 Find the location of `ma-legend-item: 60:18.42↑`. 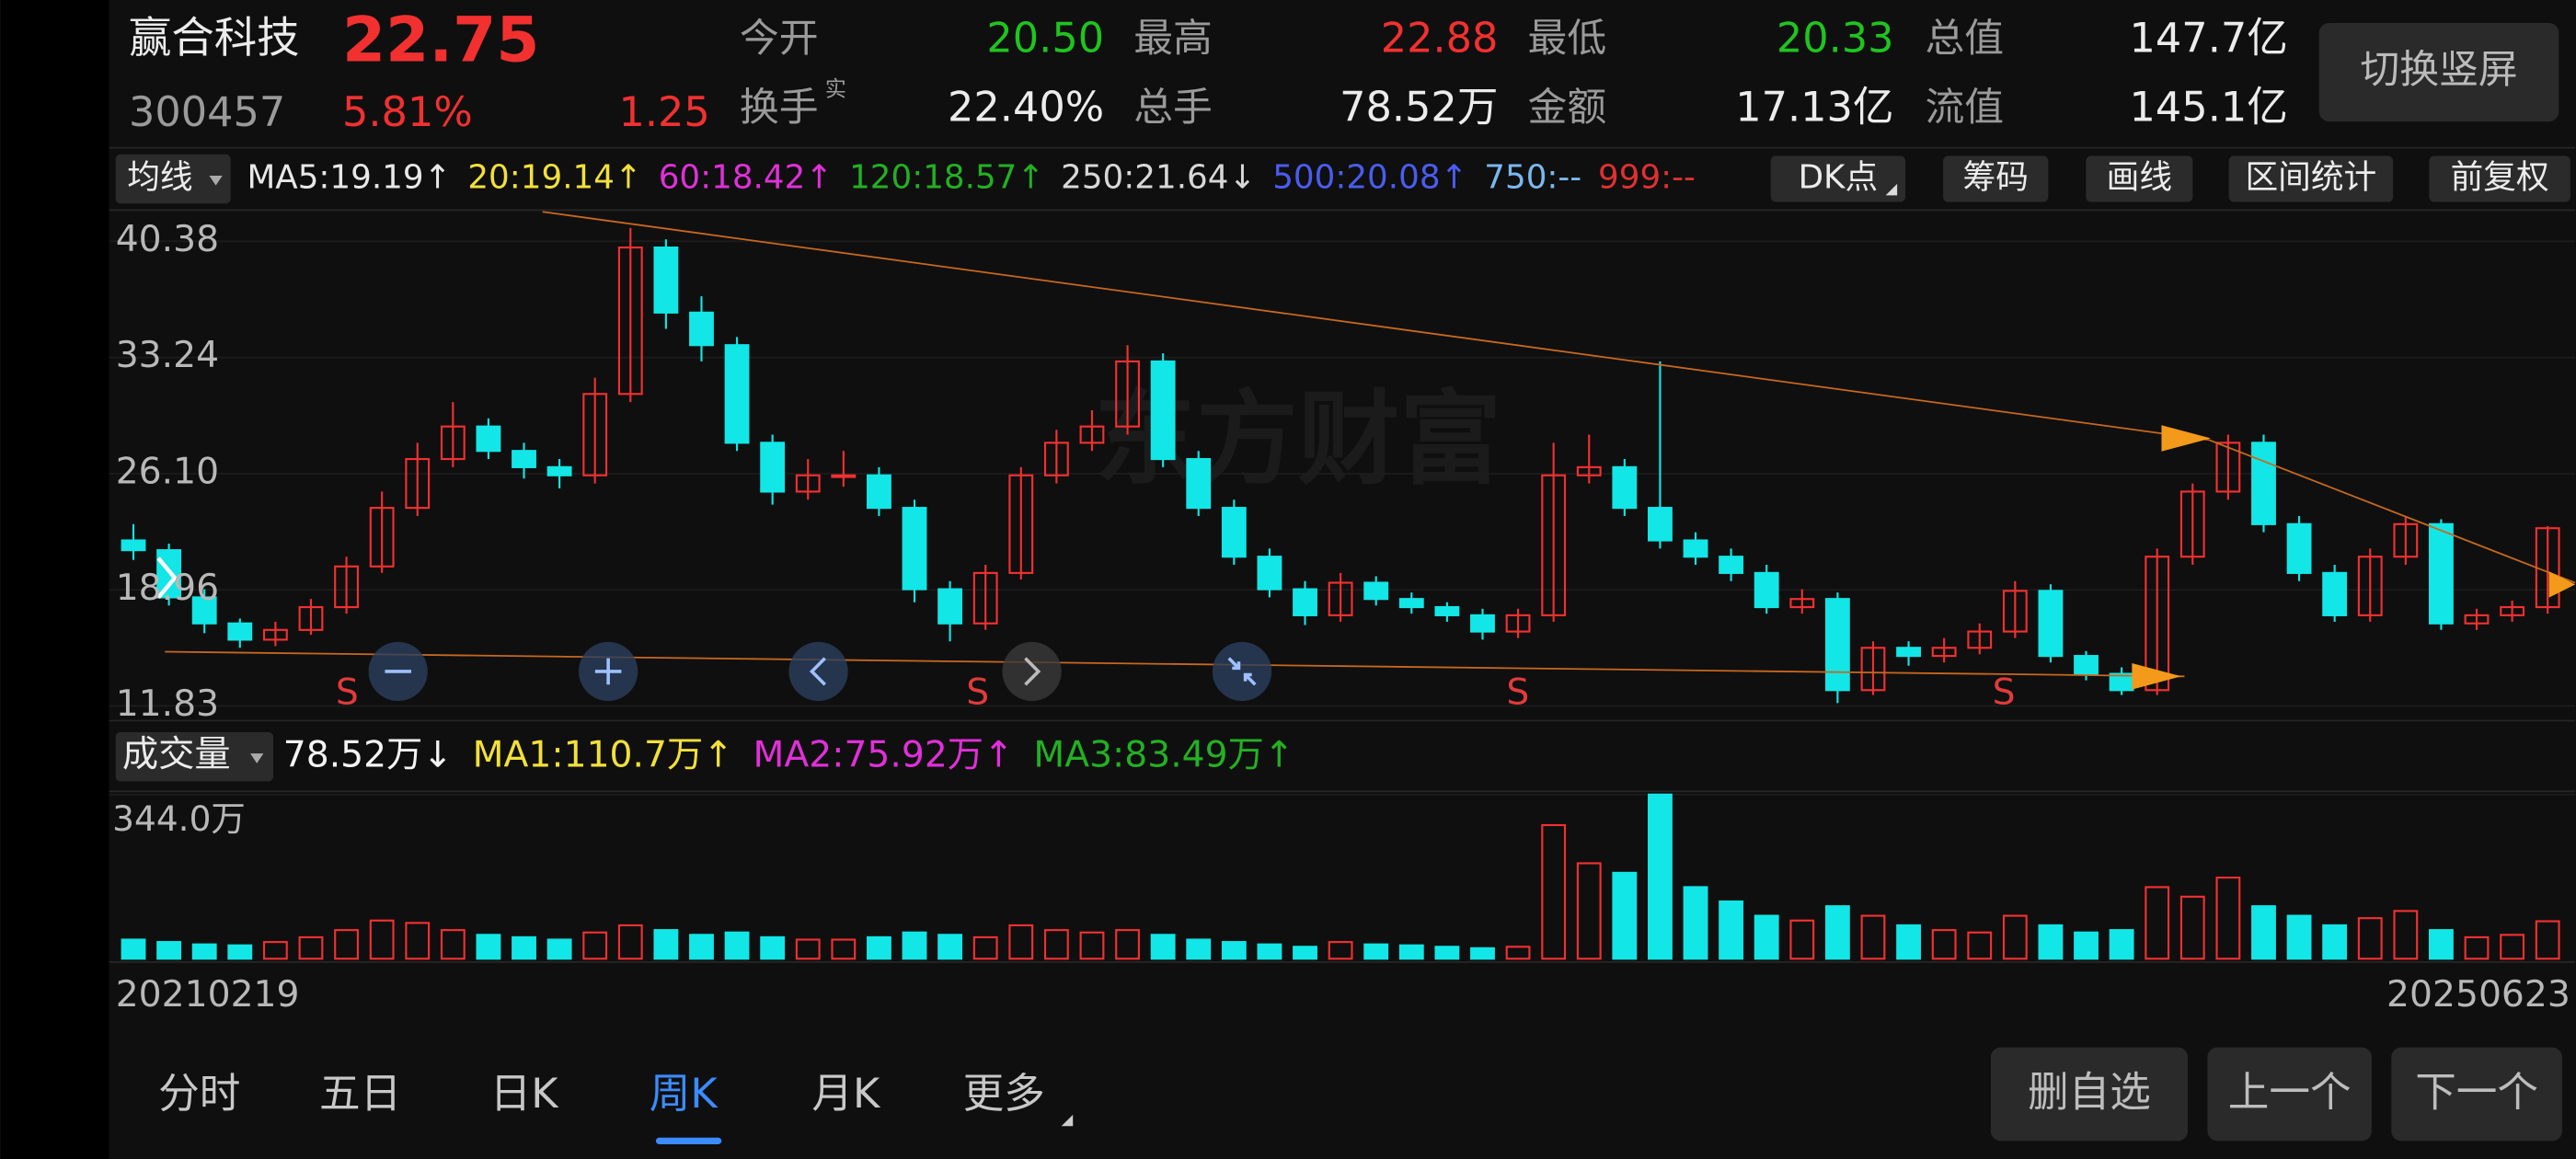

ma-legend-item: 60:18.42↑ is located at coordinates (746, 178).